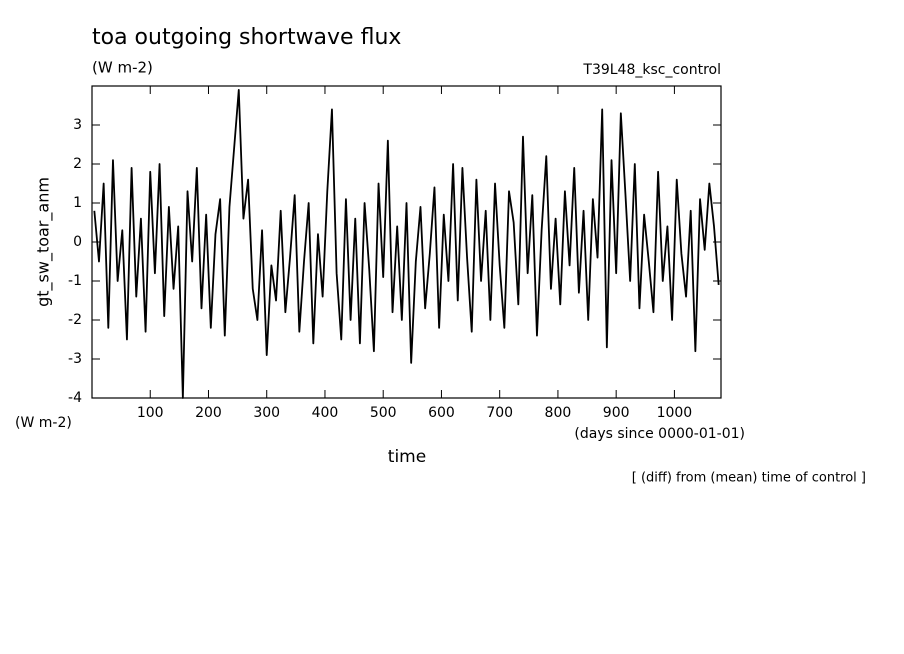  I want to click on x-axis-label: time, so click(407, 457).